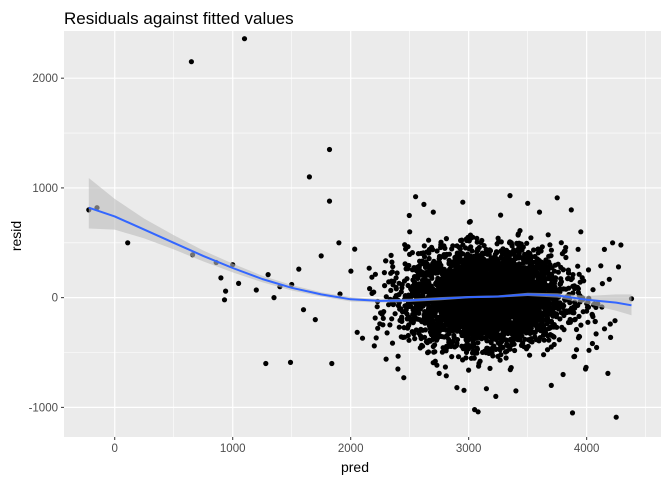 This screenshot has width=672, height=480. I want to click on y-tick-label: 0, so click(55, 299).